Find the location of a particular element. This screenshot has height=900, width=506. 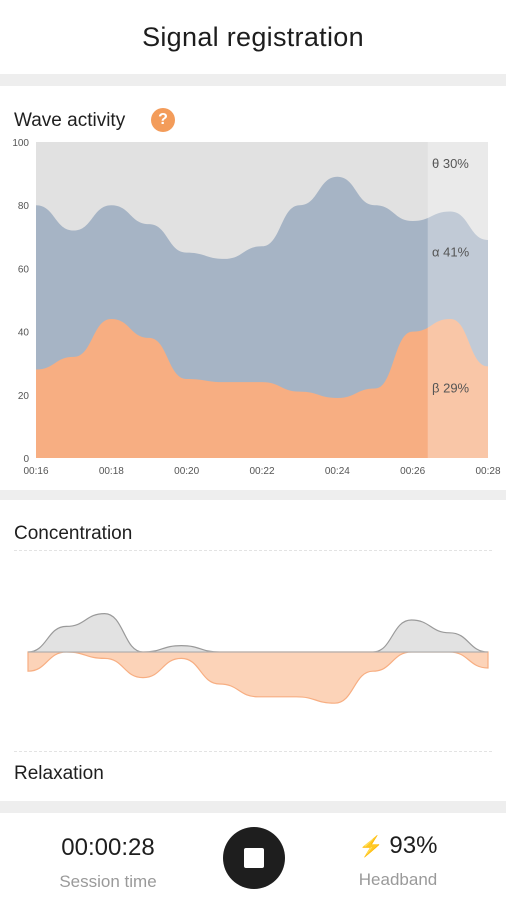

x-tick-label: 00:26 is located at coordinates (412, 471).